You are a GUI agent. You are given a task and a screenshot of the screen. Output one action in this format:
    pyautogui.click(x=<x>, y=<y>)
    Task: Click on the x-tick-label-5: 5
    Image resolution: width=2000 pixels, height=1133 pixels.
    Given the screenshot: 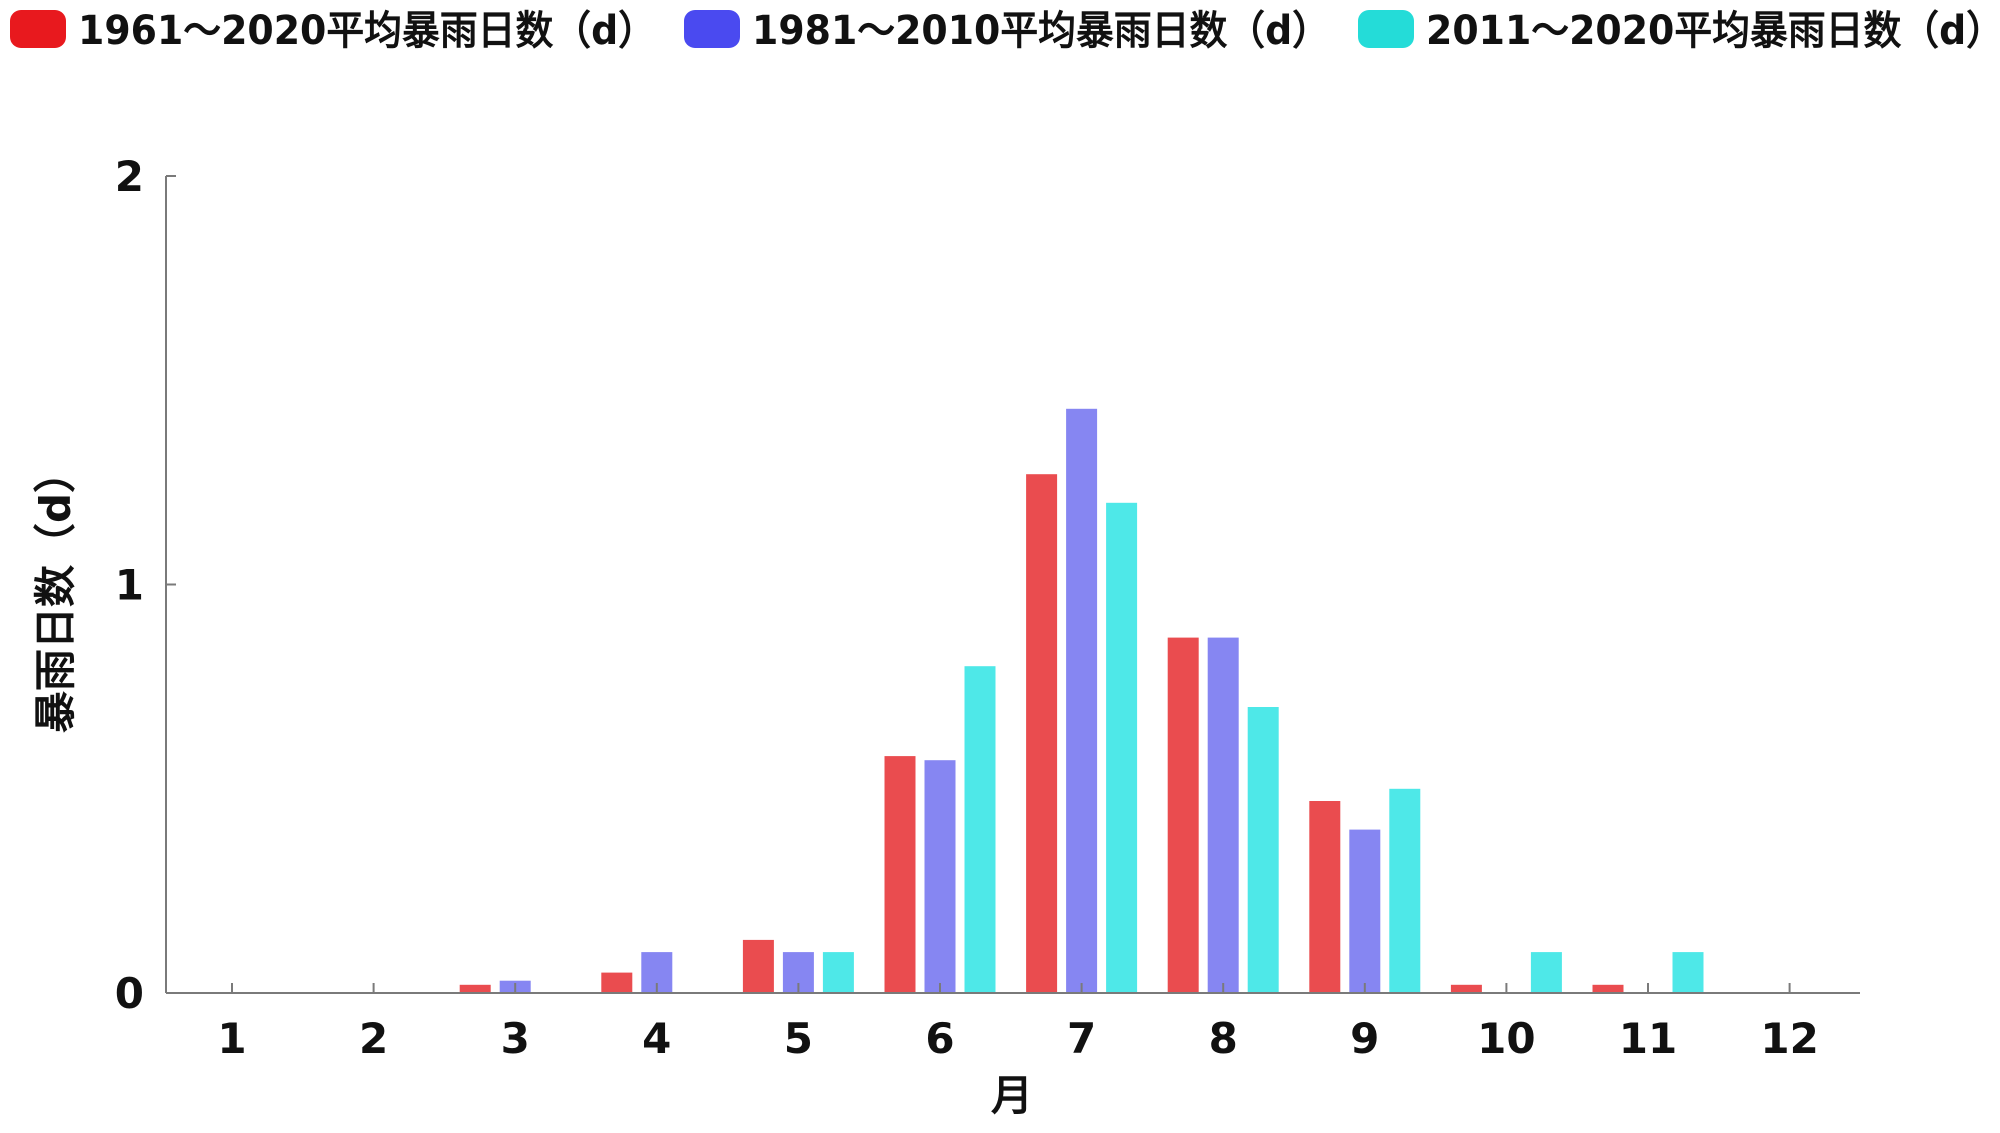 What is the action you would take?
    pyautogui.click(x=798, y=1038)
    